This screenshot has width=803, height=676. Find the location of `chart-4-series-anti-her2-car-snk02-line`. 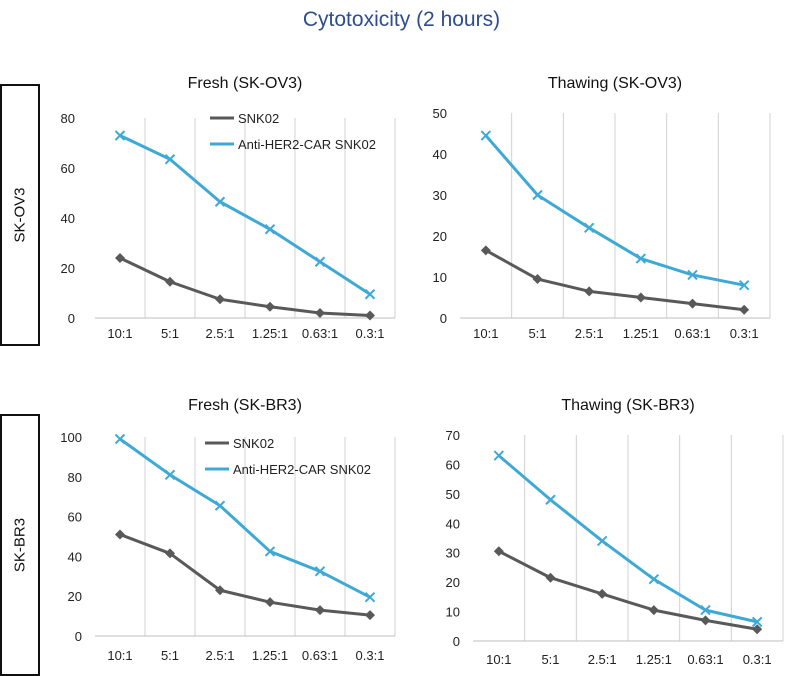

chart-4-series-anti-her2-car-snk02-line is located at coordinates (627, 539).